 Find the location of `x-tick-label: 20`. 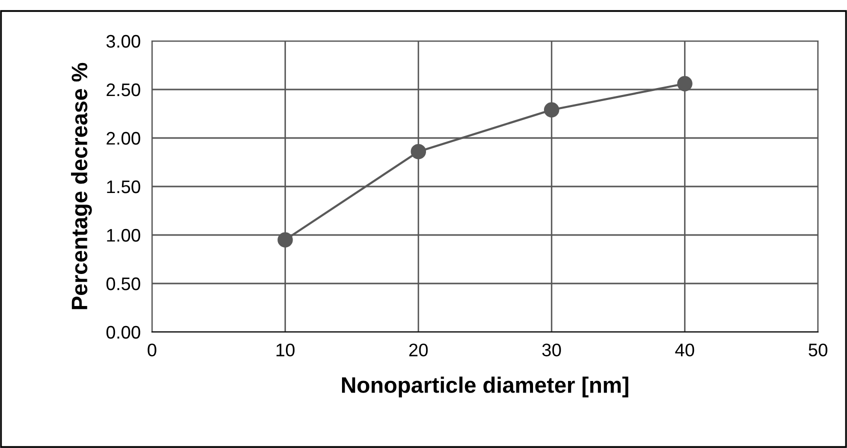

x-tick-label: 20 is located at coordinates (418, 350).